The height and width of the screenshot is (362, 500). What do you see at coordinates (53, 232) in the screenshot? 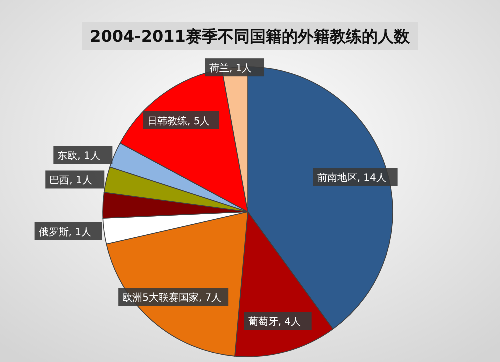
I see `slice-label: 俄罗斯` at bounding box center [53, 232].